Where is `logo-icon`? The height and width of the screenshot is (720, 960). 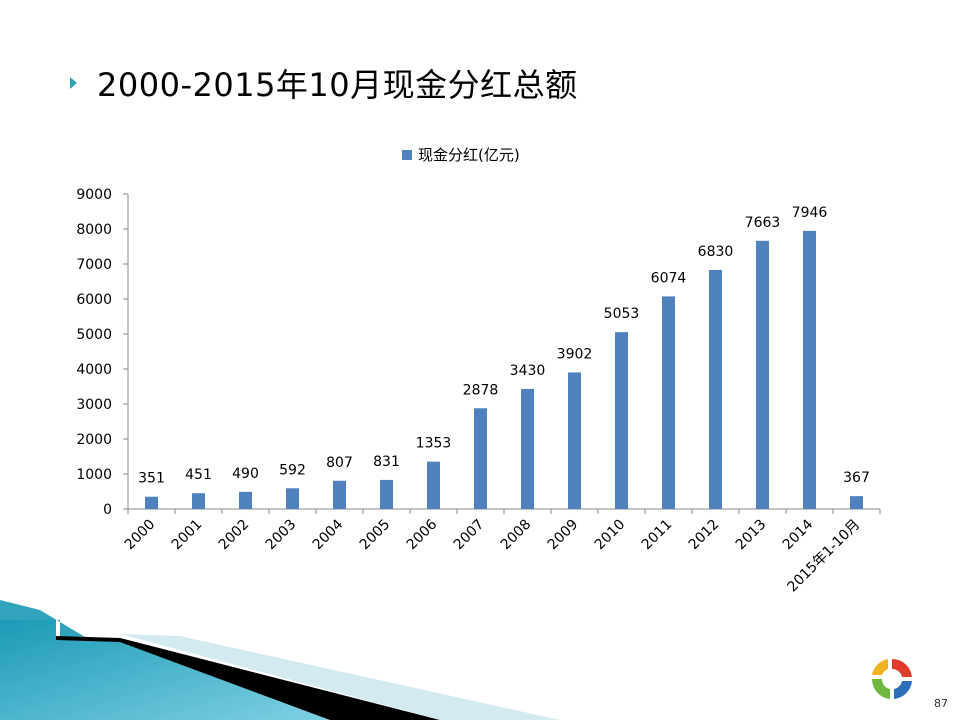
logo-icon is located at coordinates (891, 678).